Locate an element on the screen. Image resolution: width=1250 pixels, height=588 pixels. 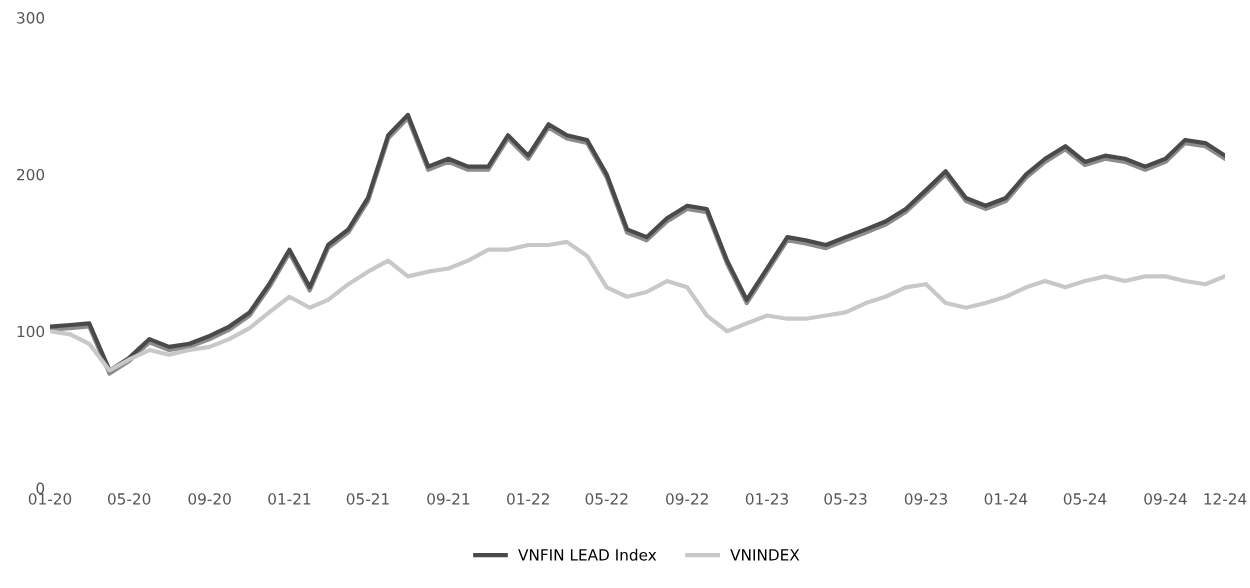
x-tick-label: 05-22 is located at coordinates (606, 499).